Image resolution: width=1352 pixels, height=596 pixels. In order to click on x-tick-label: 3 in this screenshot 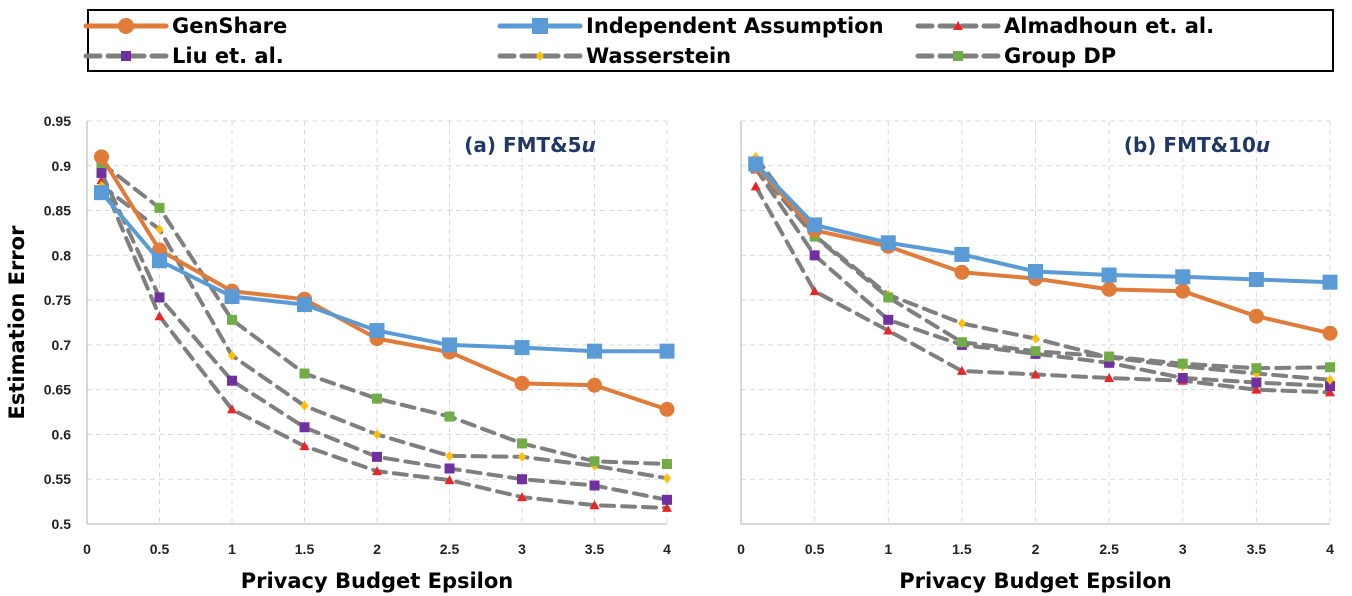, I will do `click(522, 549)`.